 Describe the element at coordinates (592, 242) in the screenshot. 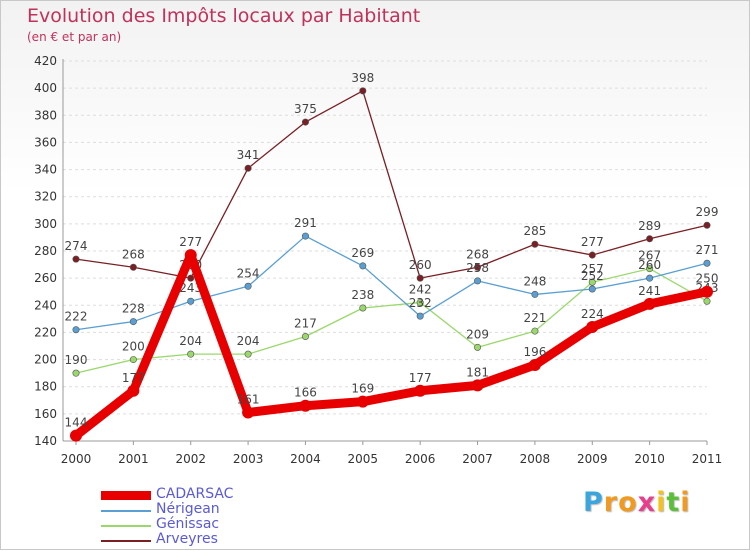

I see `data-label-arveyres: 277` at that location.